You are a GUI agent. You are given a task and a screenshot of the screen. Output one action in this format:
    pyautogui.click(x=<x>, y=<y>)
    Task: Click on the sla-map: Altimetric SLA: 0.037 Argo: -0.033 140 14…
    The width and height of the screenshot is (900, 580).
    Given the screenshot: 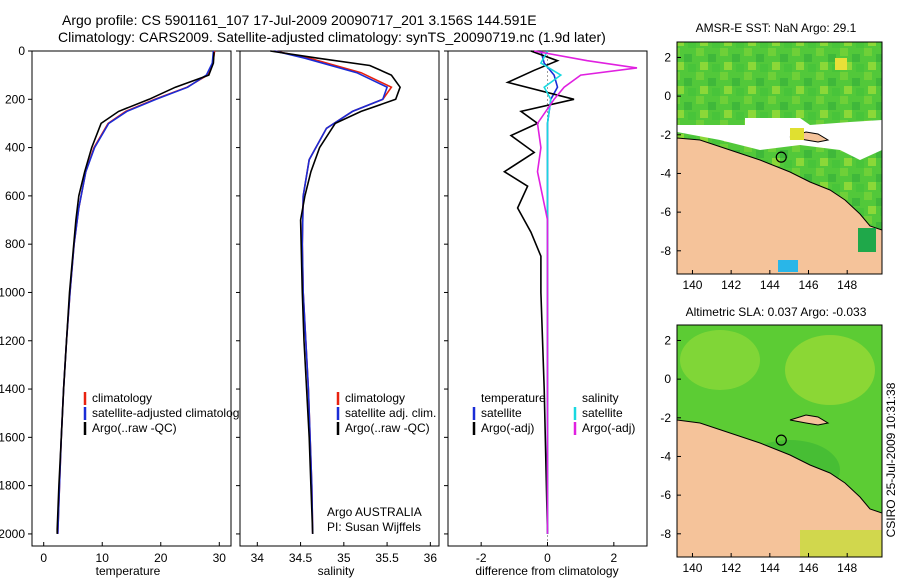 What is the action you would take?
    pyautogui.click(x=771, y=440)
    